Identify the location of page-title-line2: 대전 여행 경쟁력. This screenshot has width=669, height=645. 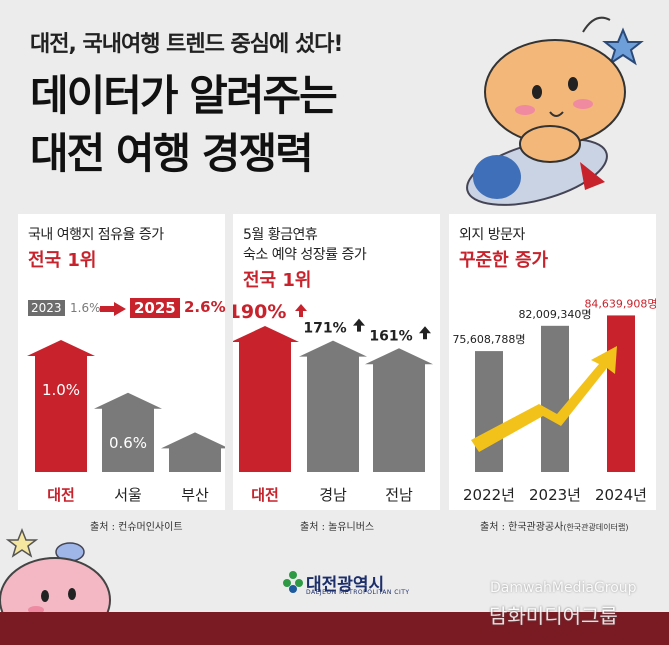
(172, 153).